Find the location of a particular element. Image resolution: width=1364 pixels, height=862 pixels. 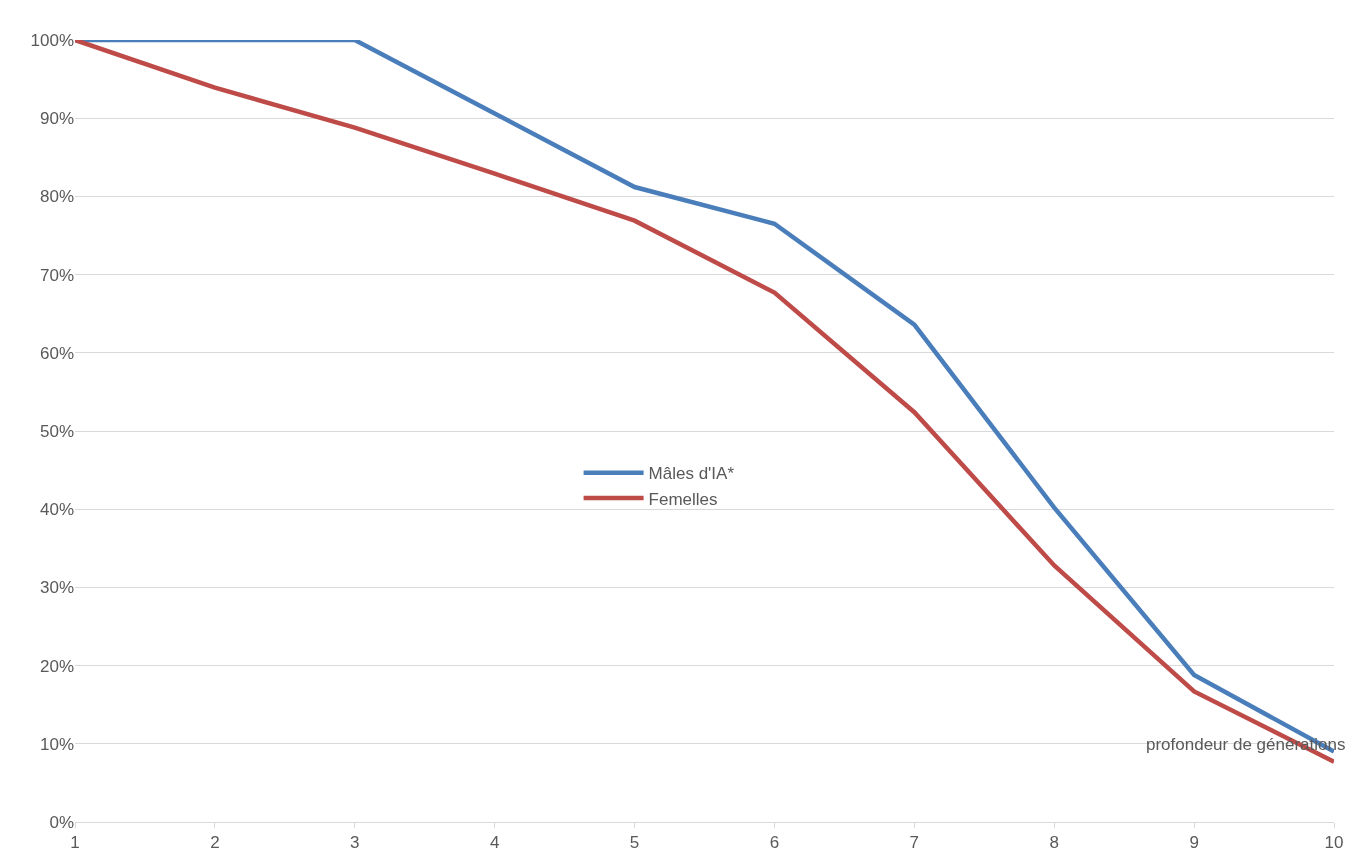

y-tick-label: 0% is located at coordinates (61, 822).